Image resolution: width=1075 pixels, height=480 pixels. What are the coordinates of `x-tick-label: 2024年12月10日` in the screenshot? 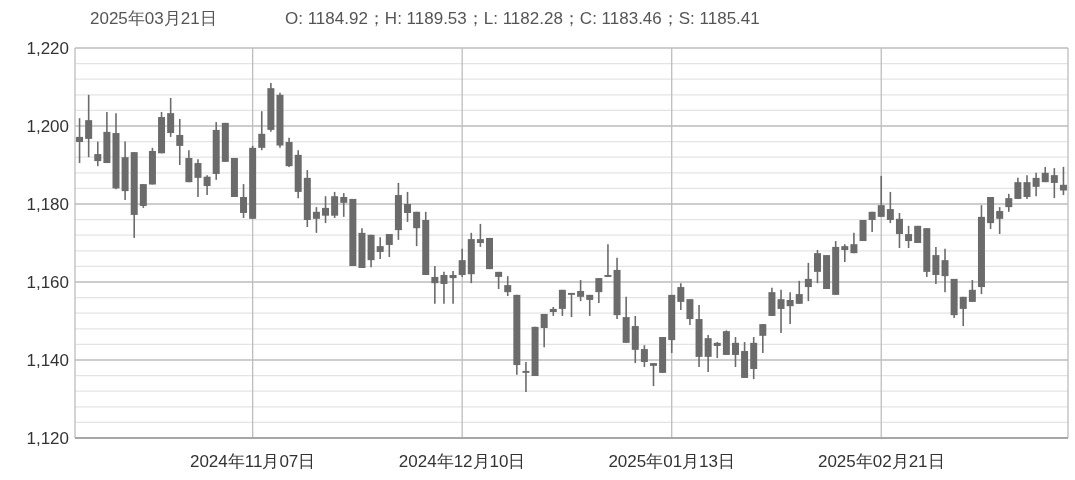 It's located at (462, 461).